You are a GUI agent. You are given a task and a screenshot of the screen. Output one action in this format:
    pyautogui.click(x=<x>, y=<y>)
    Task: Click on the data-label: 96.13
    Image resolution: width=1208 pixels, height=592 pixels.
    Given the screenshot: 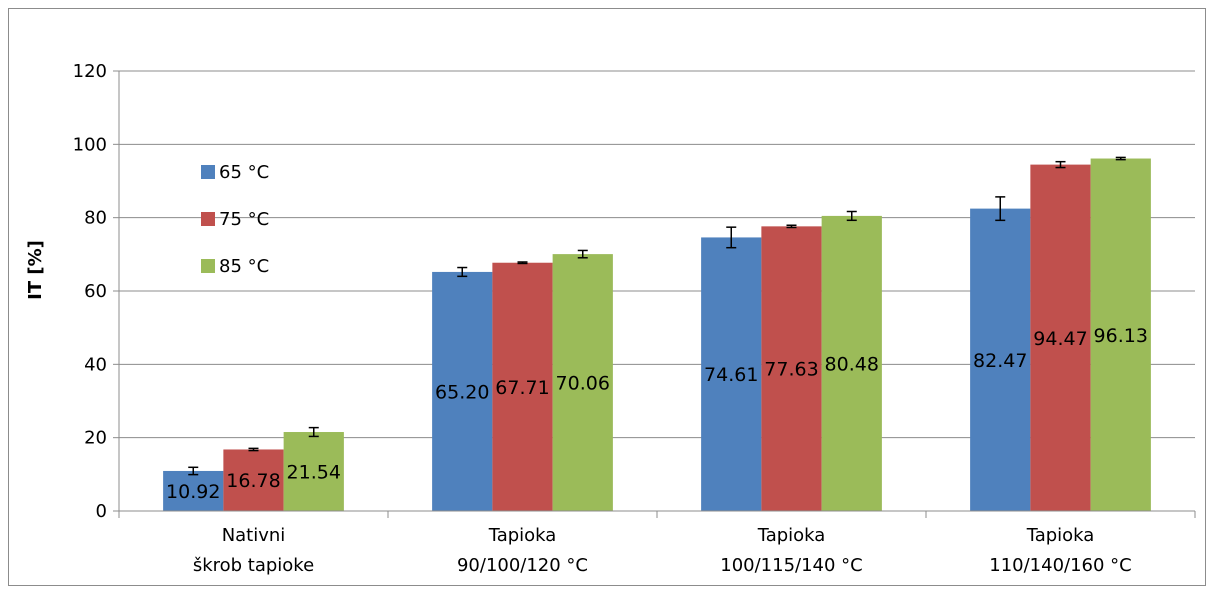 What is the action you would take?
    pyautogui.click(x=1121, y=336)
    